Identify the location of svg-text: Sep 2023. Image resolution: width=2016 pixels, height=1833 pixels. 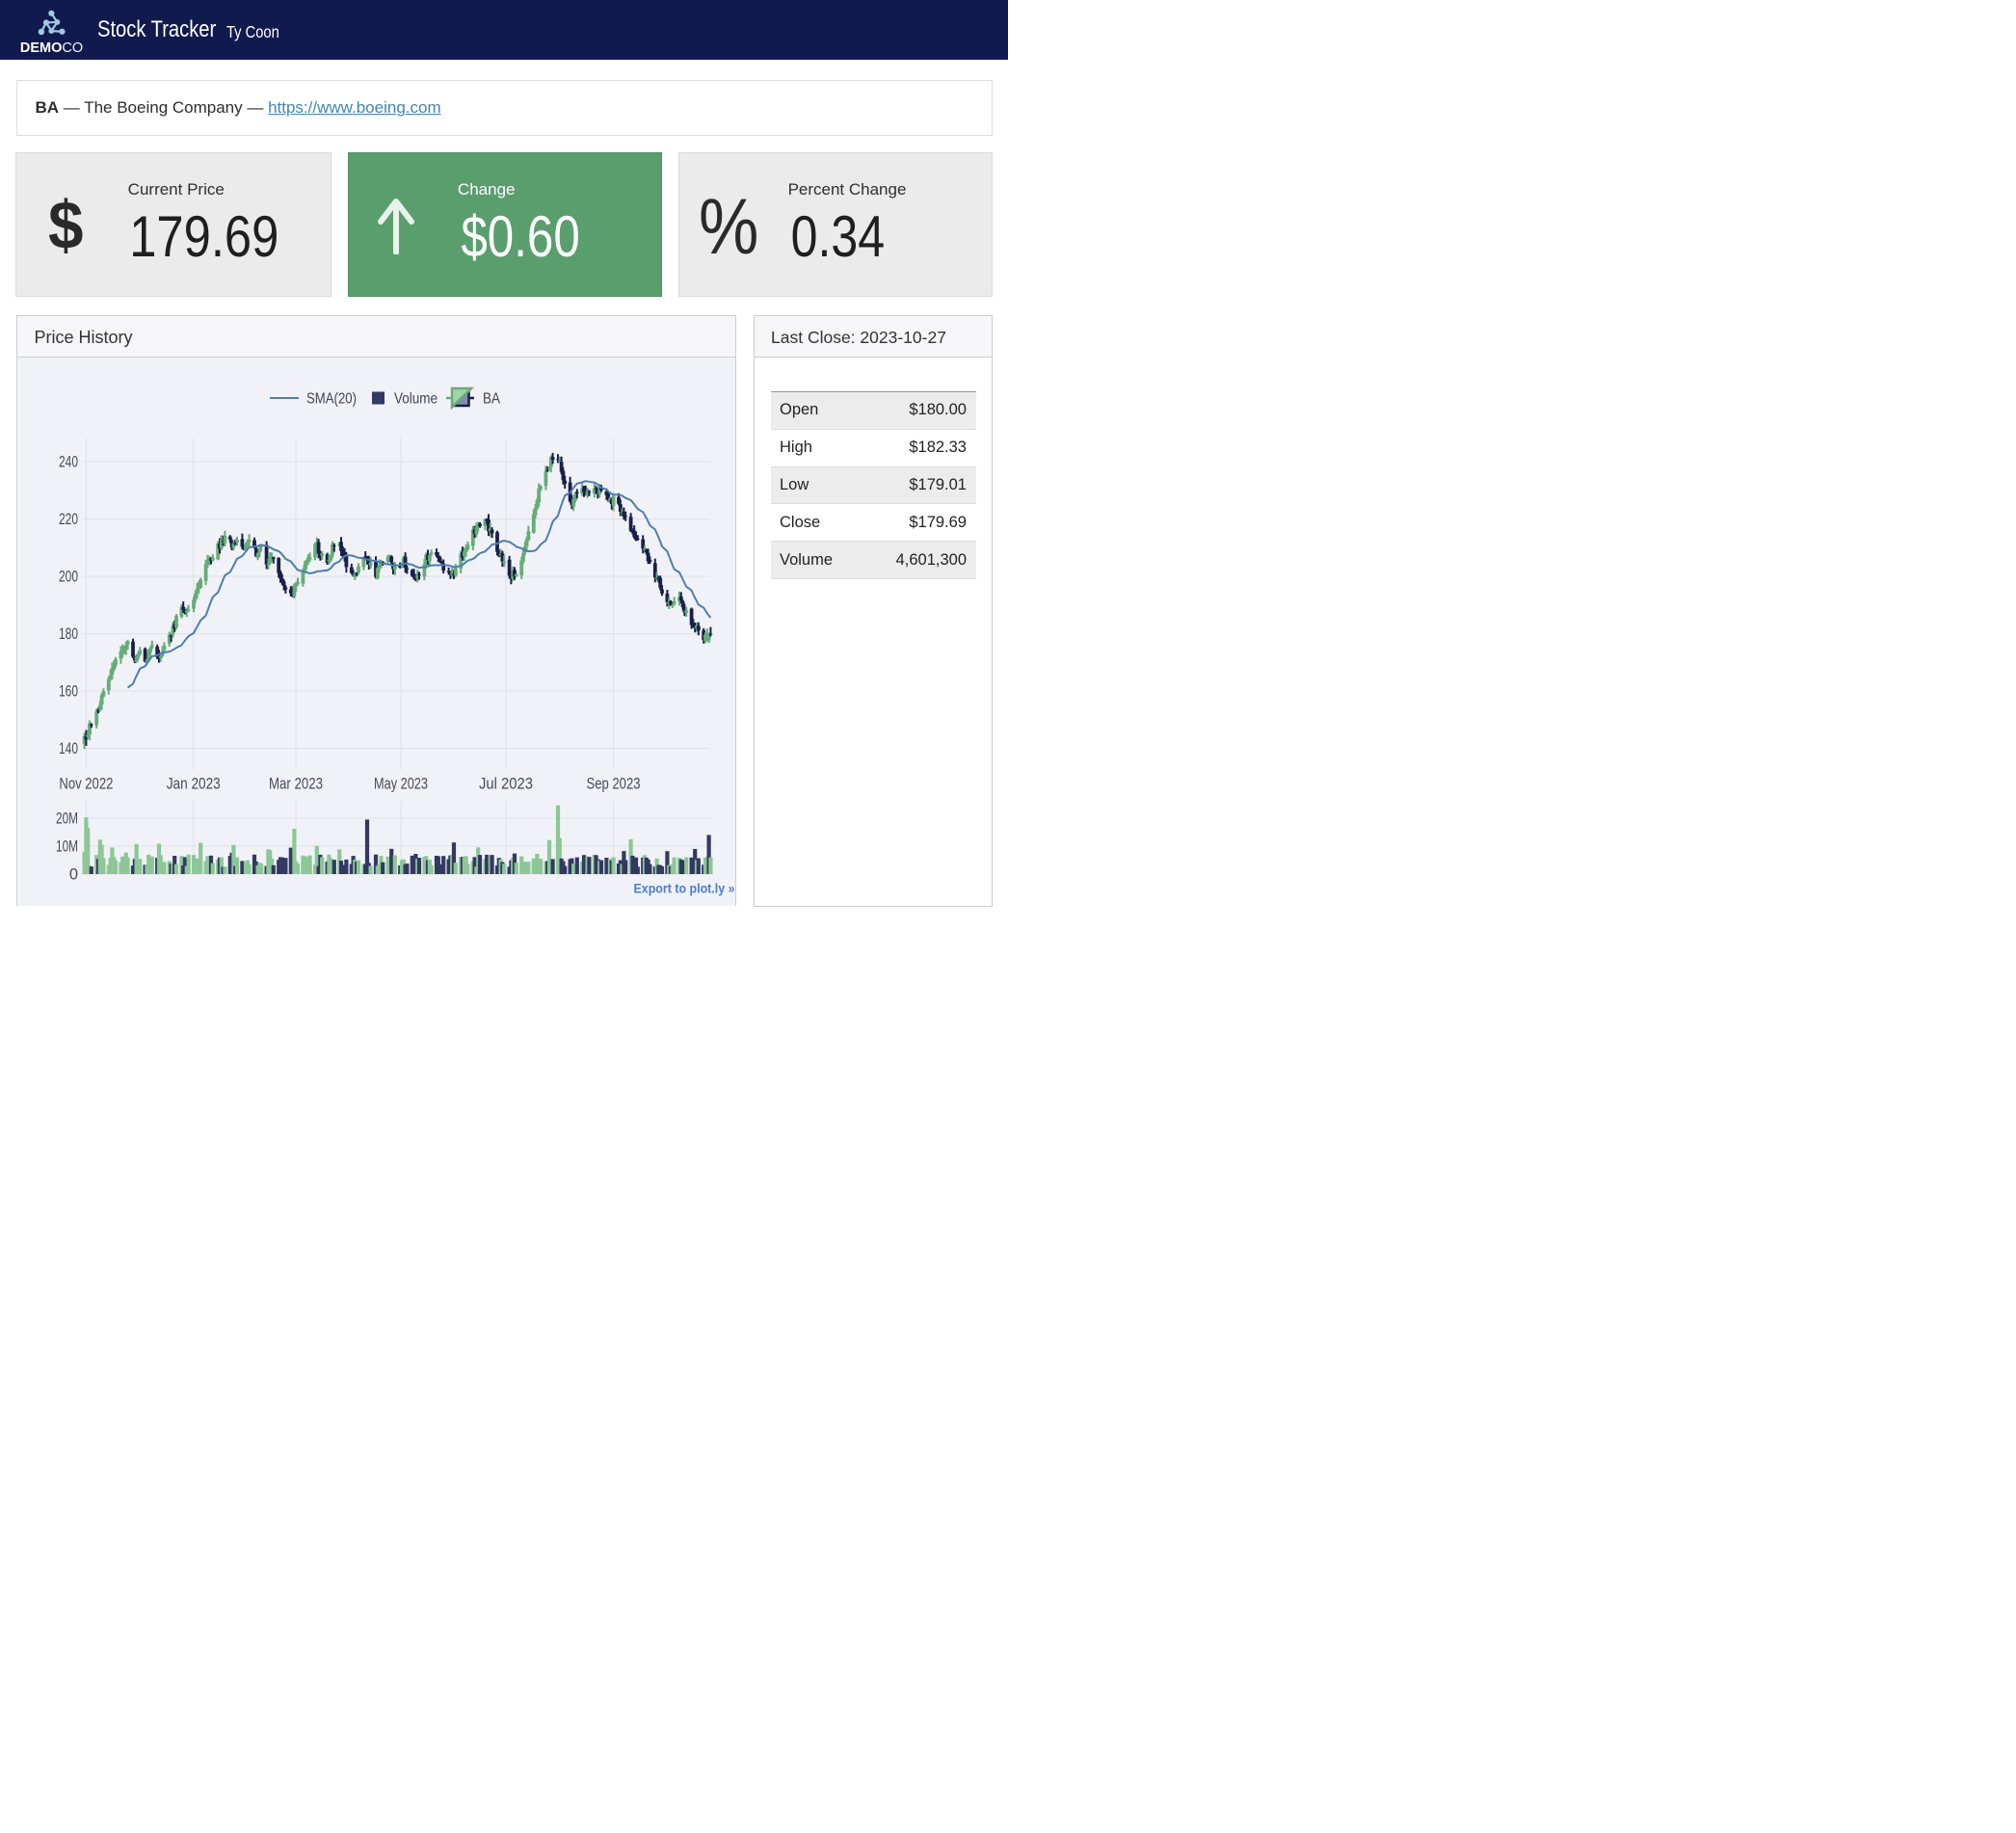
(614, 784).